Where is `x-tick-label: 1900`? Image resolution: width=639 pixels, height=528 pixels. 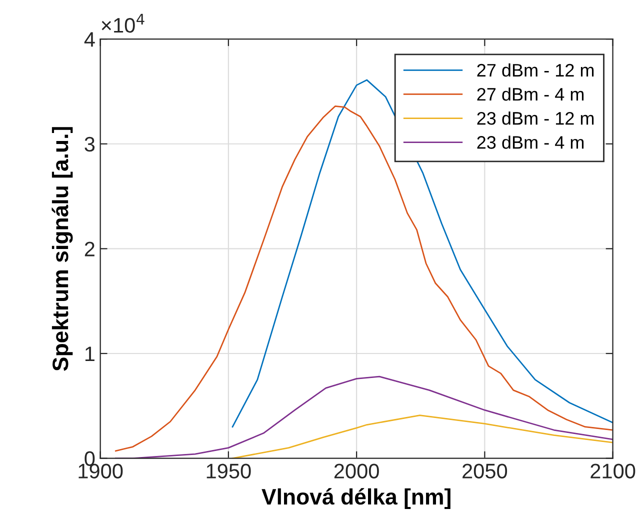 x-tick-label: 1900 is located at coordinates (100, 471).